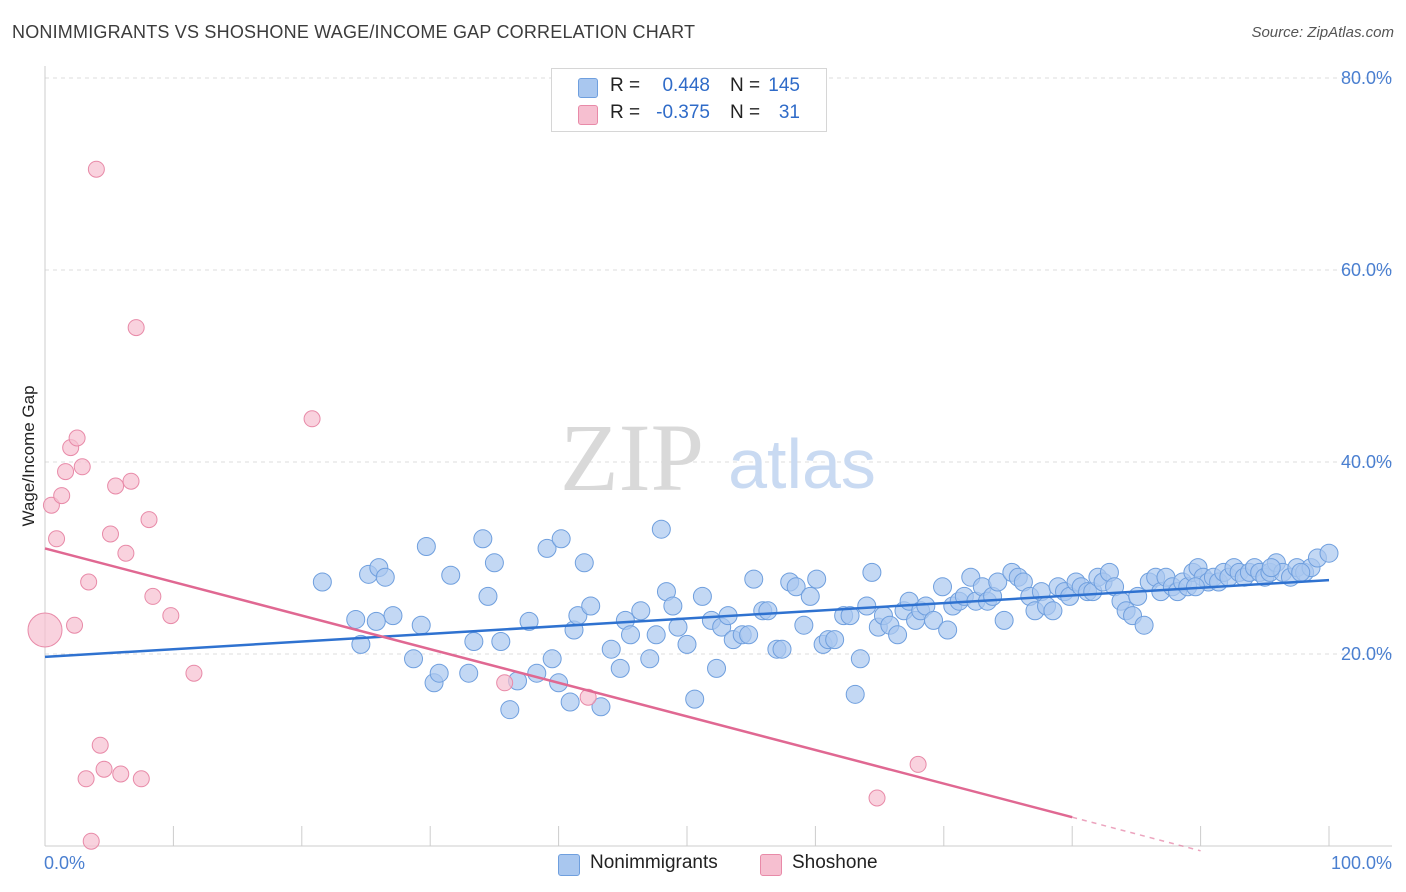 This screenshot has width=1406, height=892. I want to click on legend-row-nonimmigrants: R = 0.448 N = 145, so click(689, 87).